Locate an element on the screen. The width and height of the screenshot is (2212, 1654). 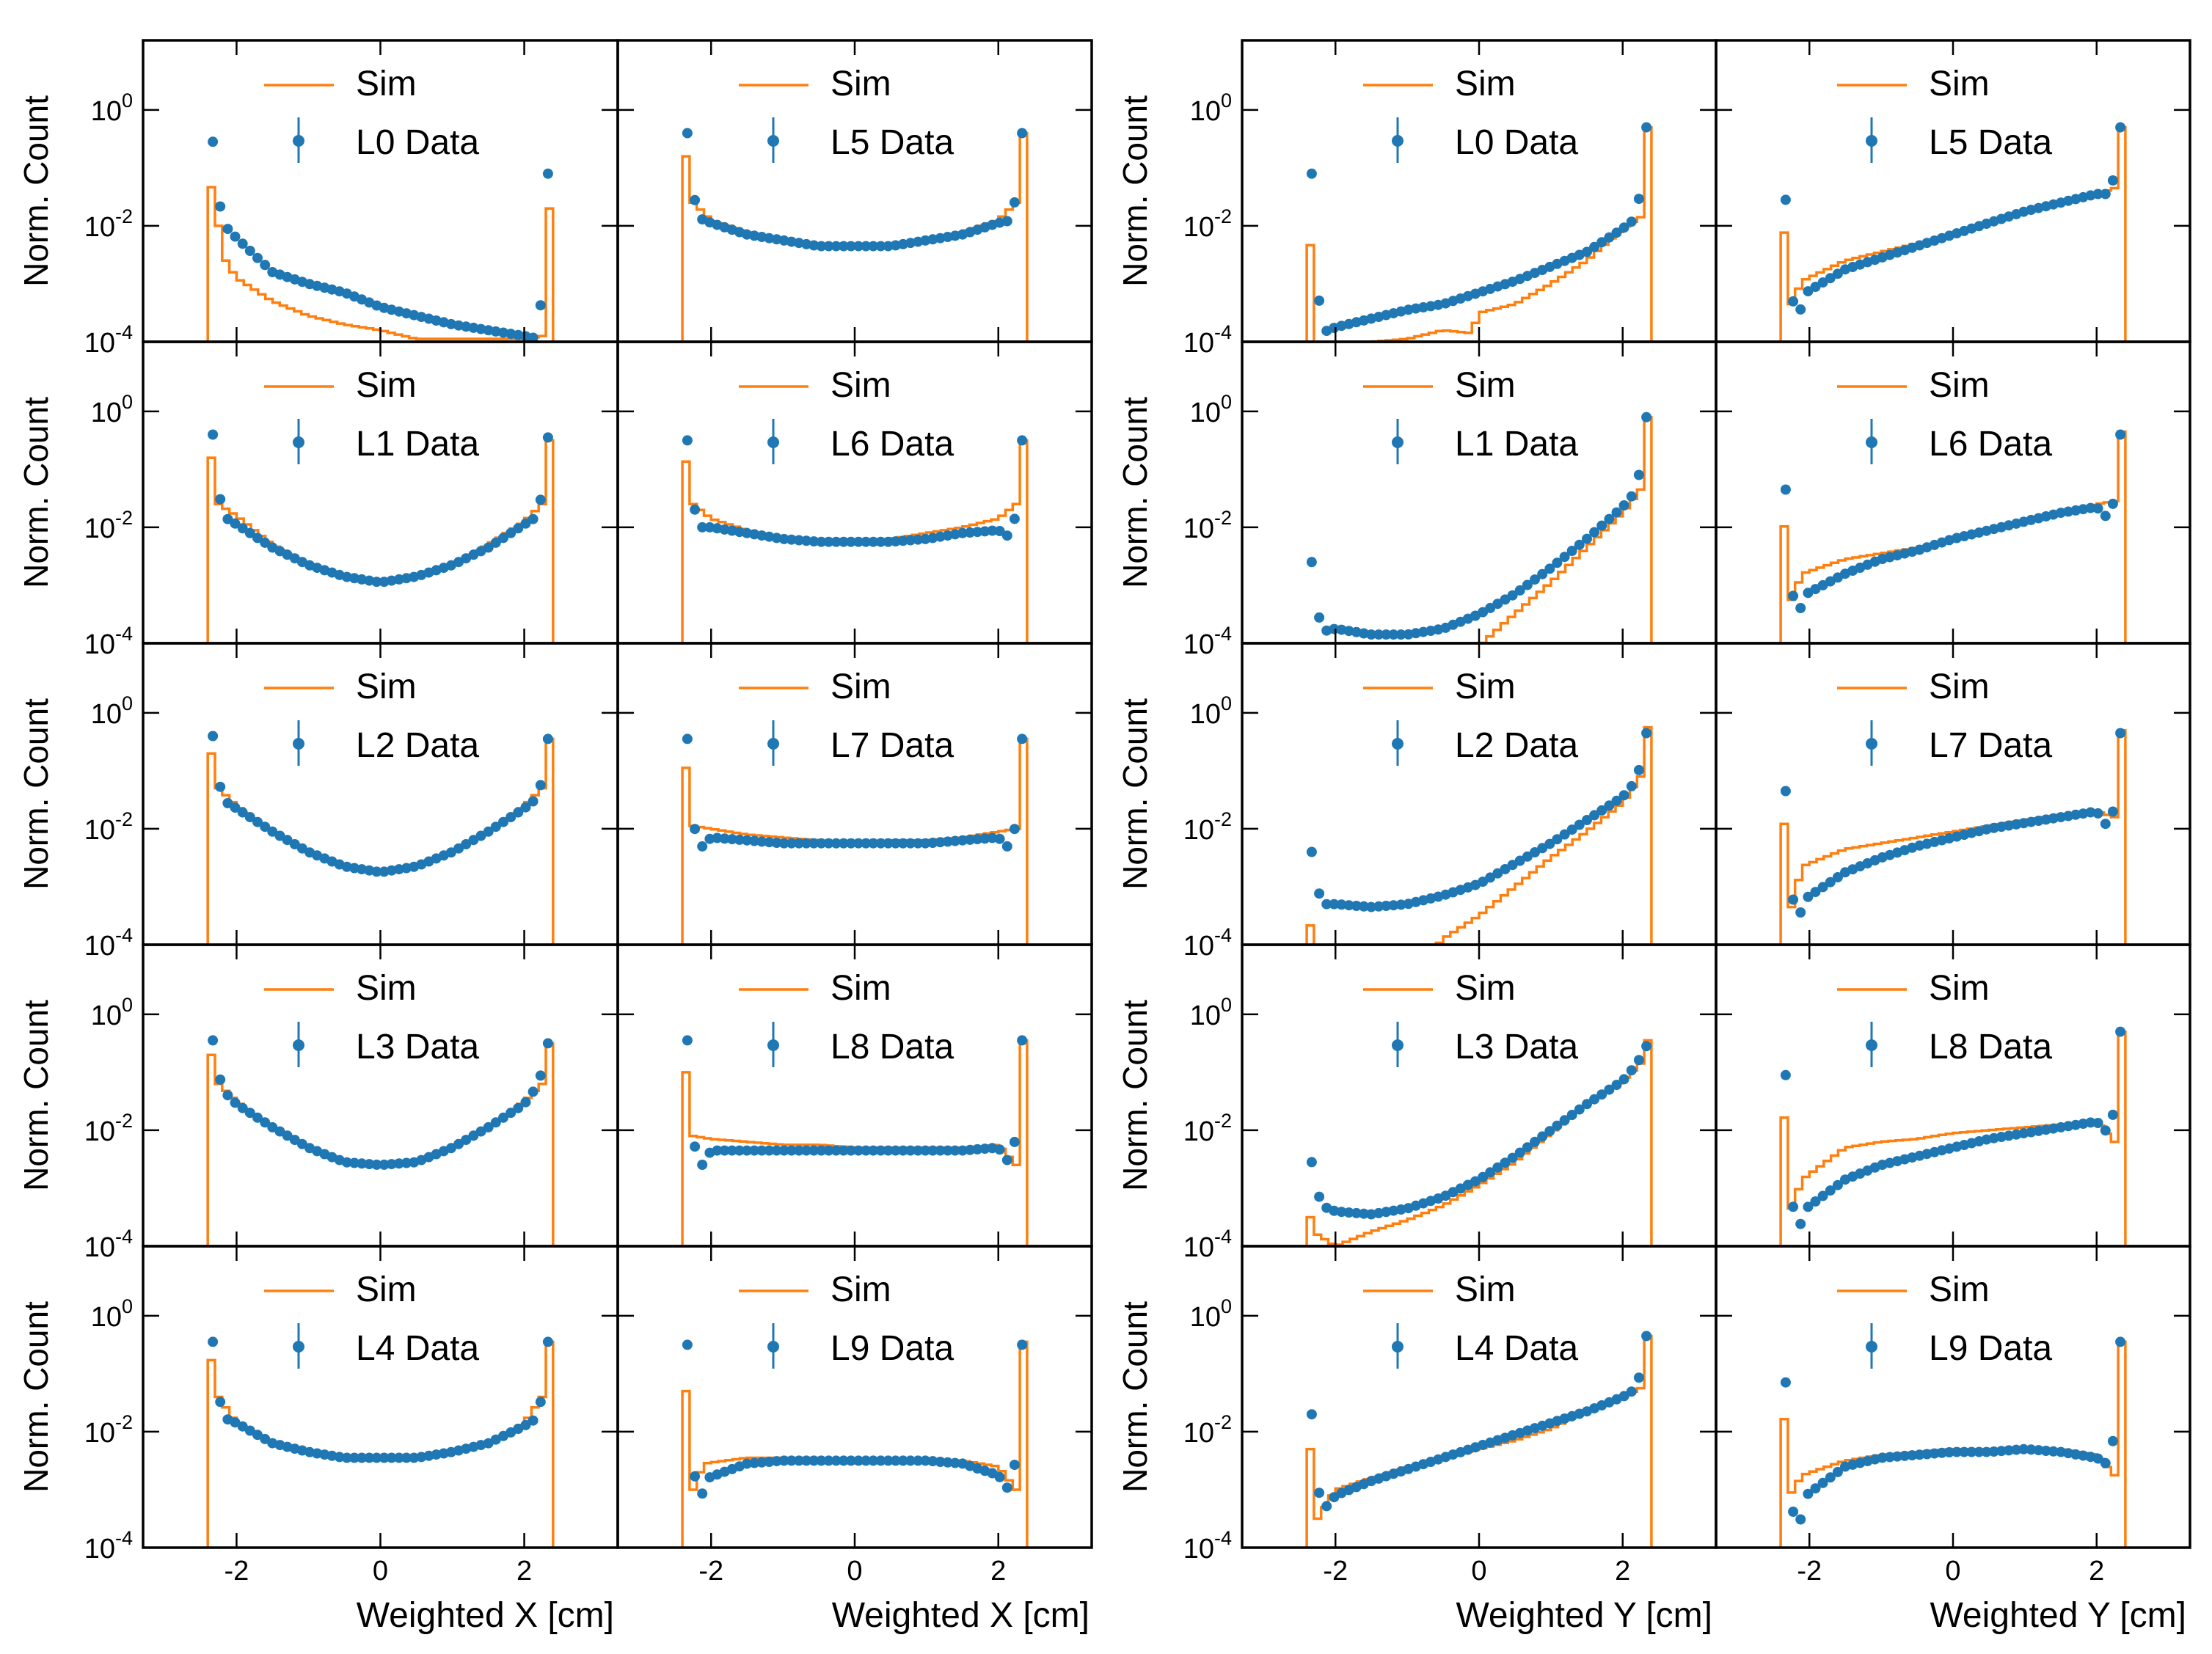
x-tick-label: 2 is located at coordinates (1623, 1571).